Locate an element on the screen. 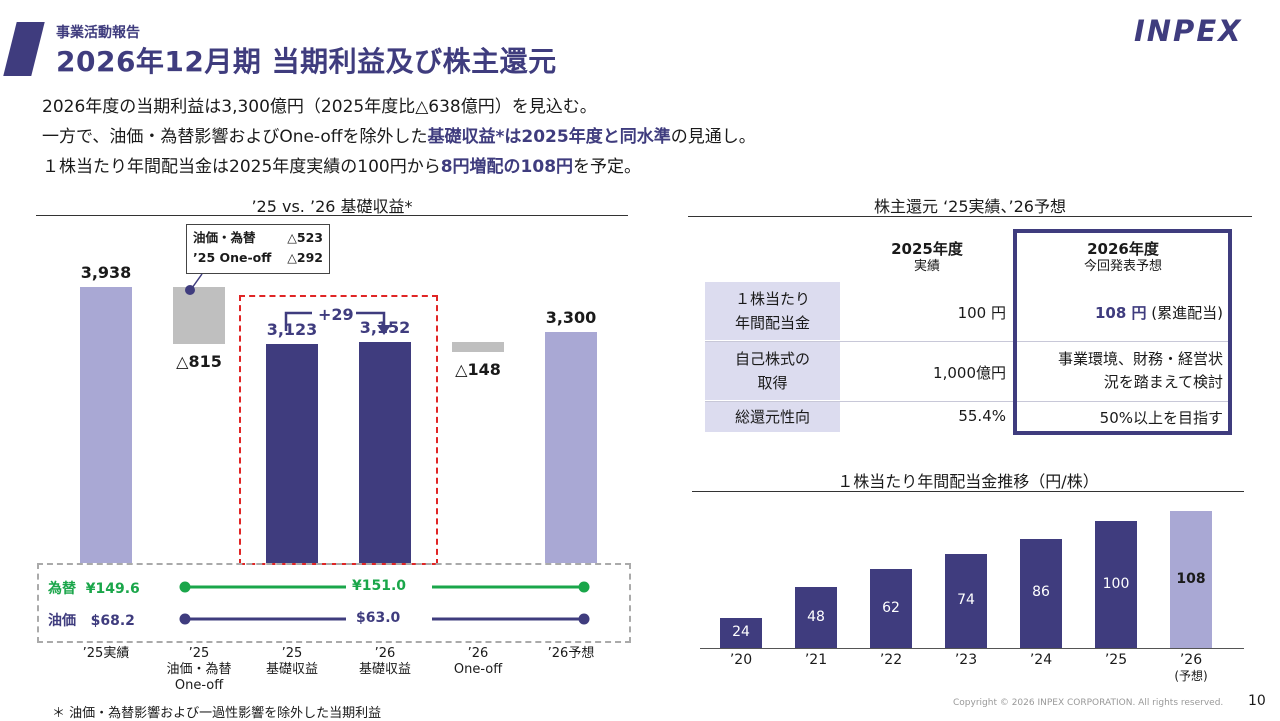  col-2025-header: 2025年度 実績 is located at coordinates (927, 258).